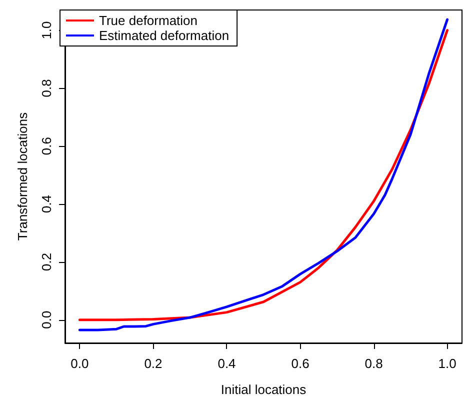  I want to click on y-tick-label: 0.4, so click(46, 204).